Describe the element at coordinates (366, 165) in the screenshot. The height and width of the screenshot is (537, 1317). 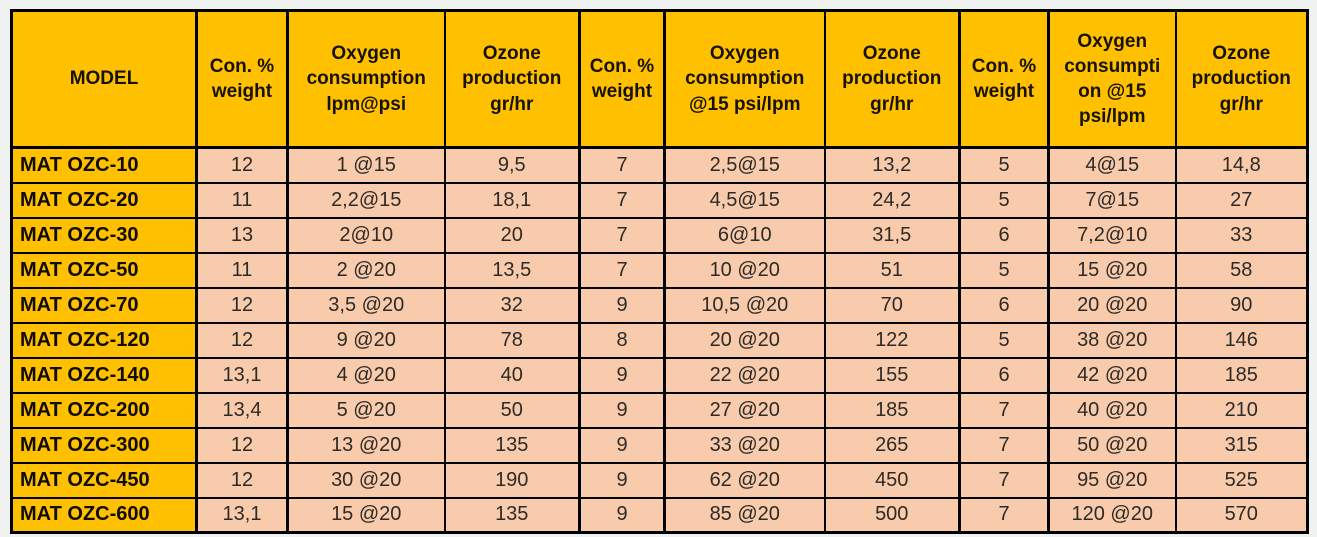
I see `data-cell: 1 @15` at that location.